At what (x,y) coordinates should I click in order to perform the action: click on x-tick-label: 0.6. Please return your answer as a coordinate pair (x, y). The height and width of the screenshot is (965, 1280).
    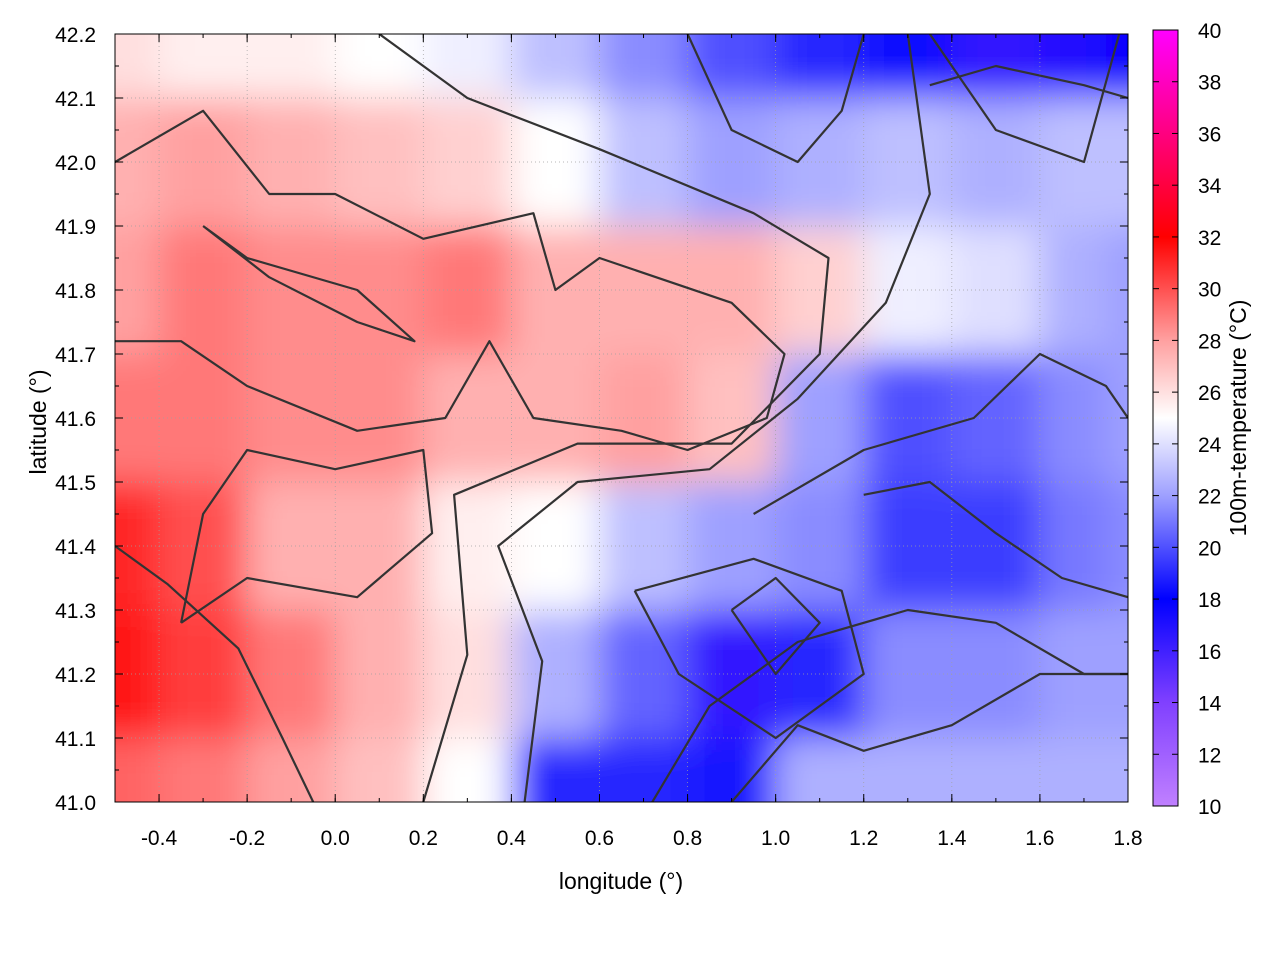
    Looking at the image, I should click on (599, 838).